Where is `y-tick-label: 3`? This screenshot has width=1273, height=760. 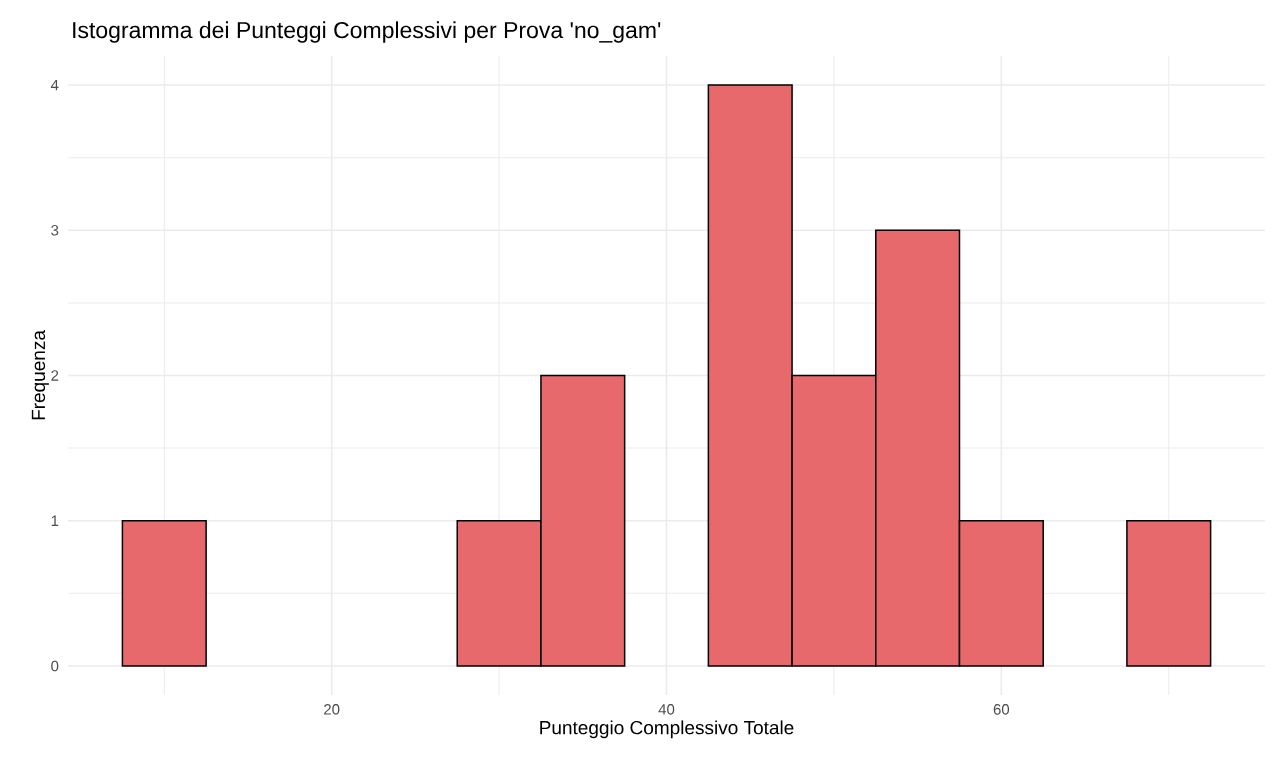 y-tick-label: 3 is located at coordinates (55, 230).